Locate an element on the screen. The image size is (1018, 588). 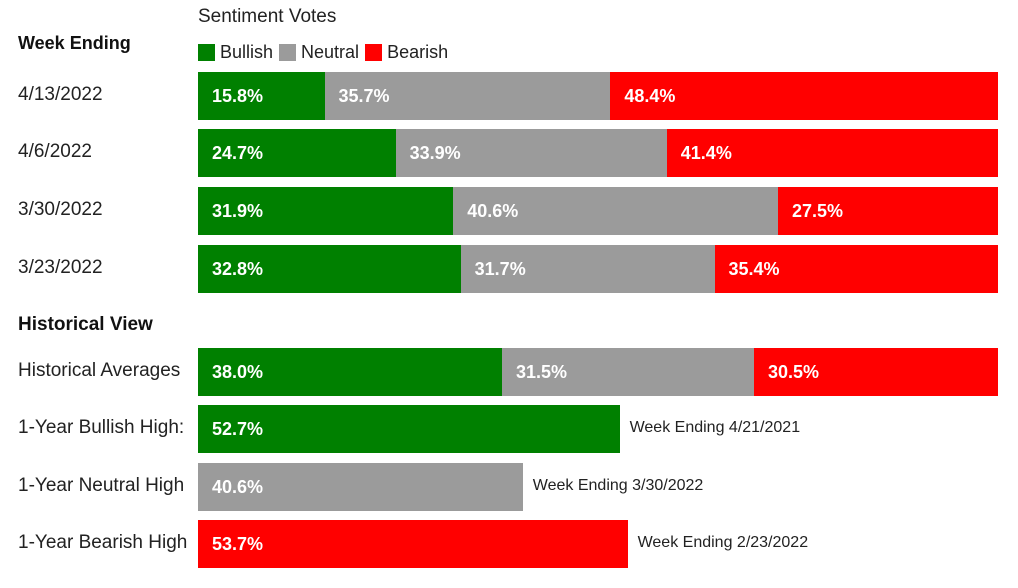
week-row-3-bar: 32.8% 31.7% 35.4% is located at coordinates (598, 269).